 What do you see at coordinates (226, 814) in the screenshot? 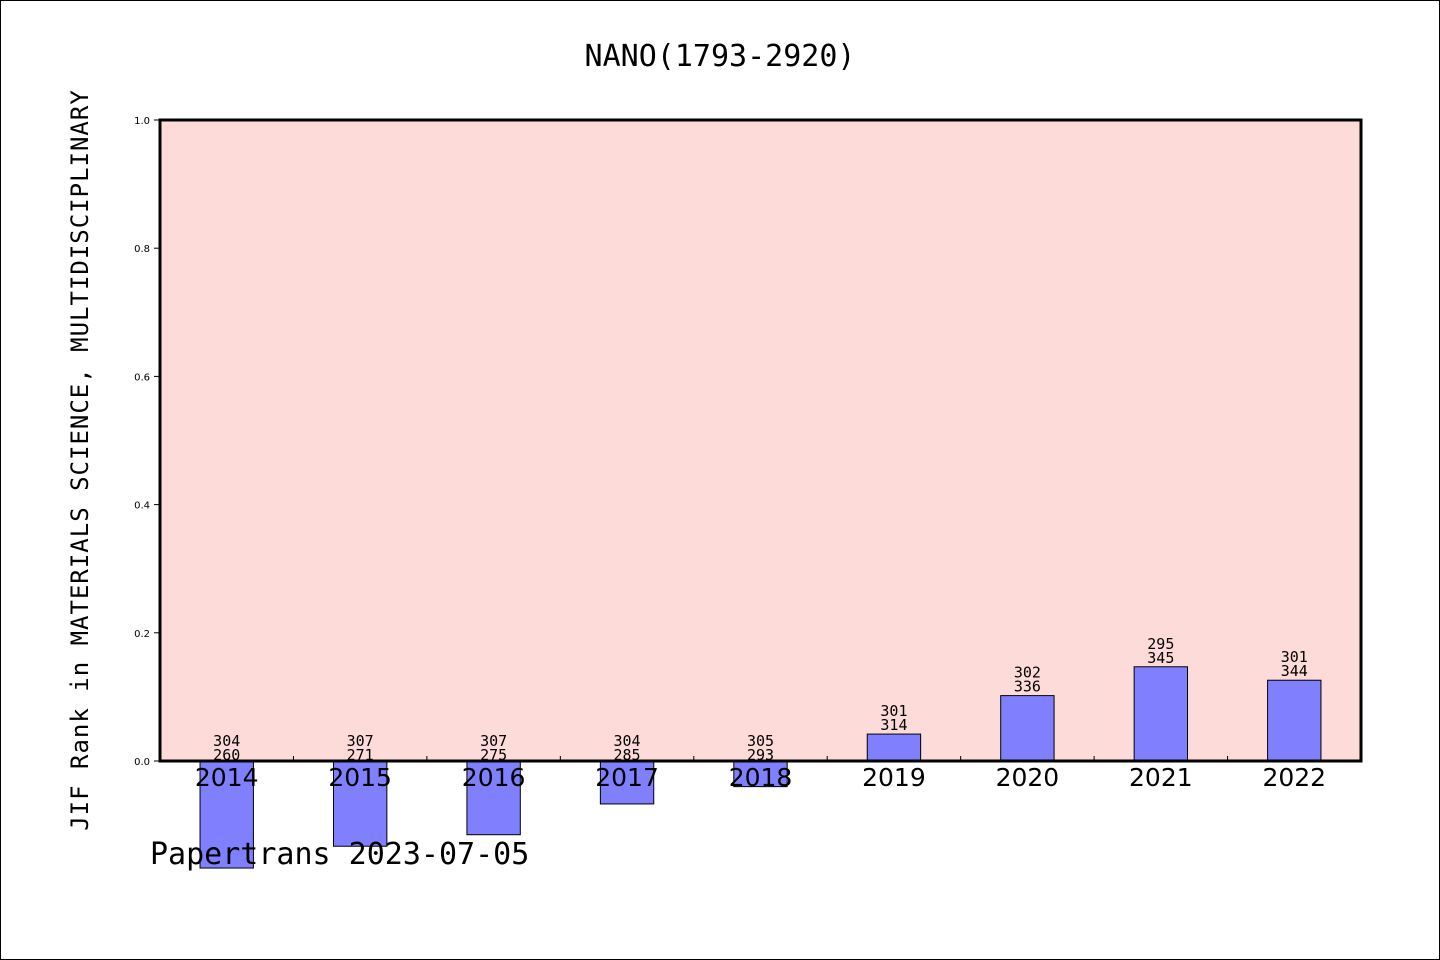
I see `bar-2014` at bounding box center [226, 814].